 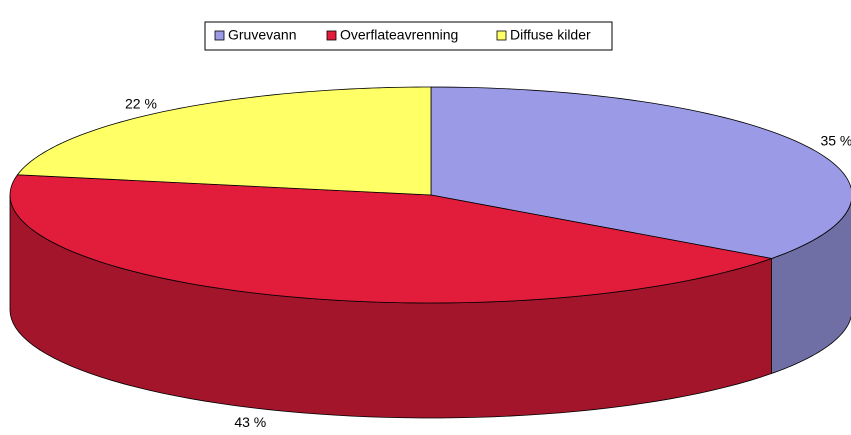 I want to click on legend-label: Diffuse kilder, so click(x=550, y=35).